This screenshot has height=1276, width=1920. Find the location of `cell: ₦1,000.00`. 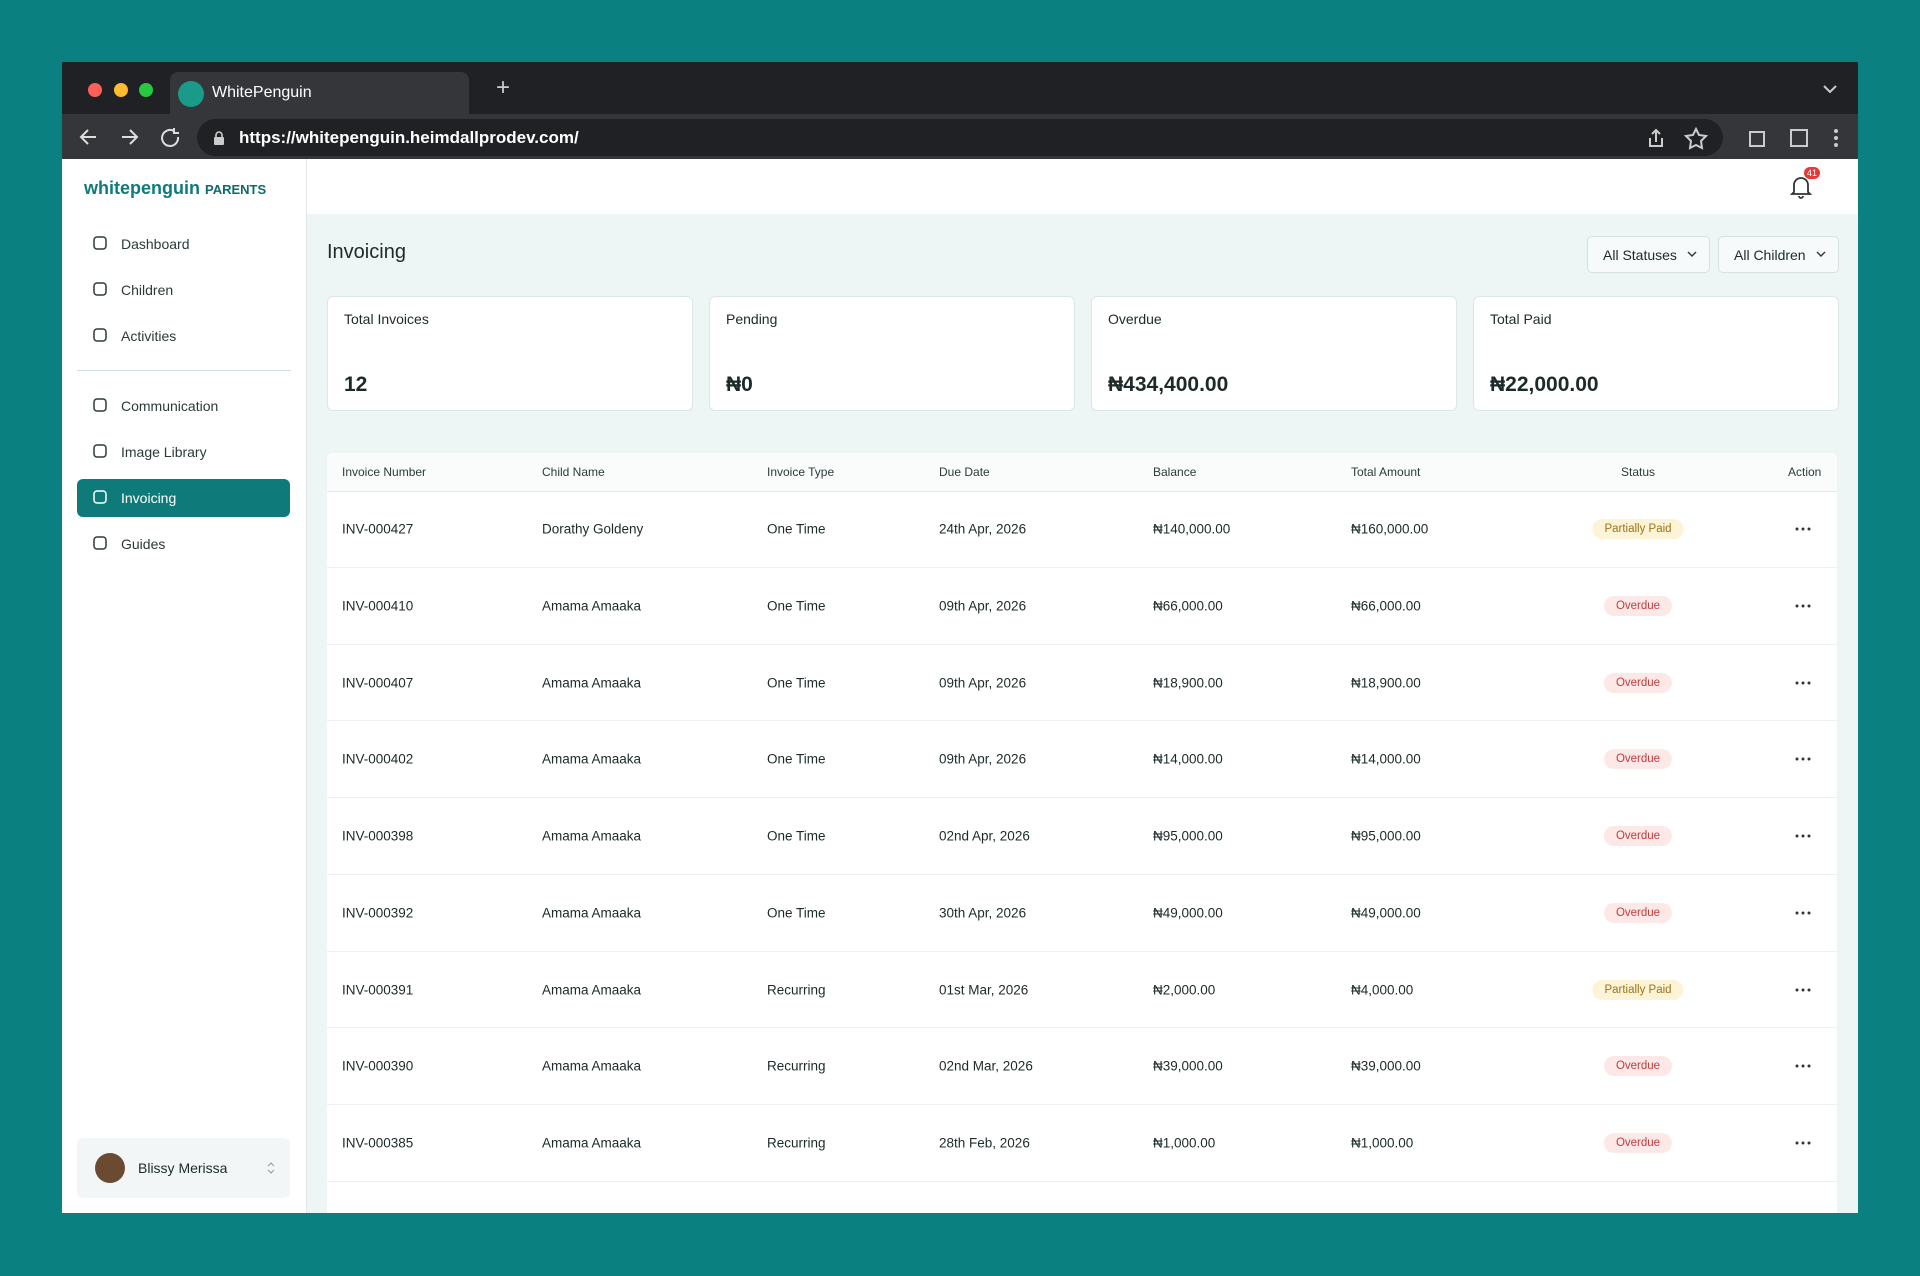

cell: ₦1,000.00 is located at coordinates (1184, 1143).